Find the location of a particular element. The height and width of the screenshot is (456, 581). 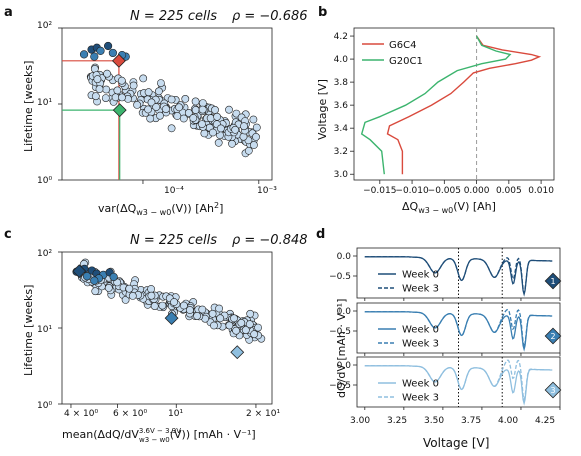

panel-c-points is located at coordinates (169, 309).